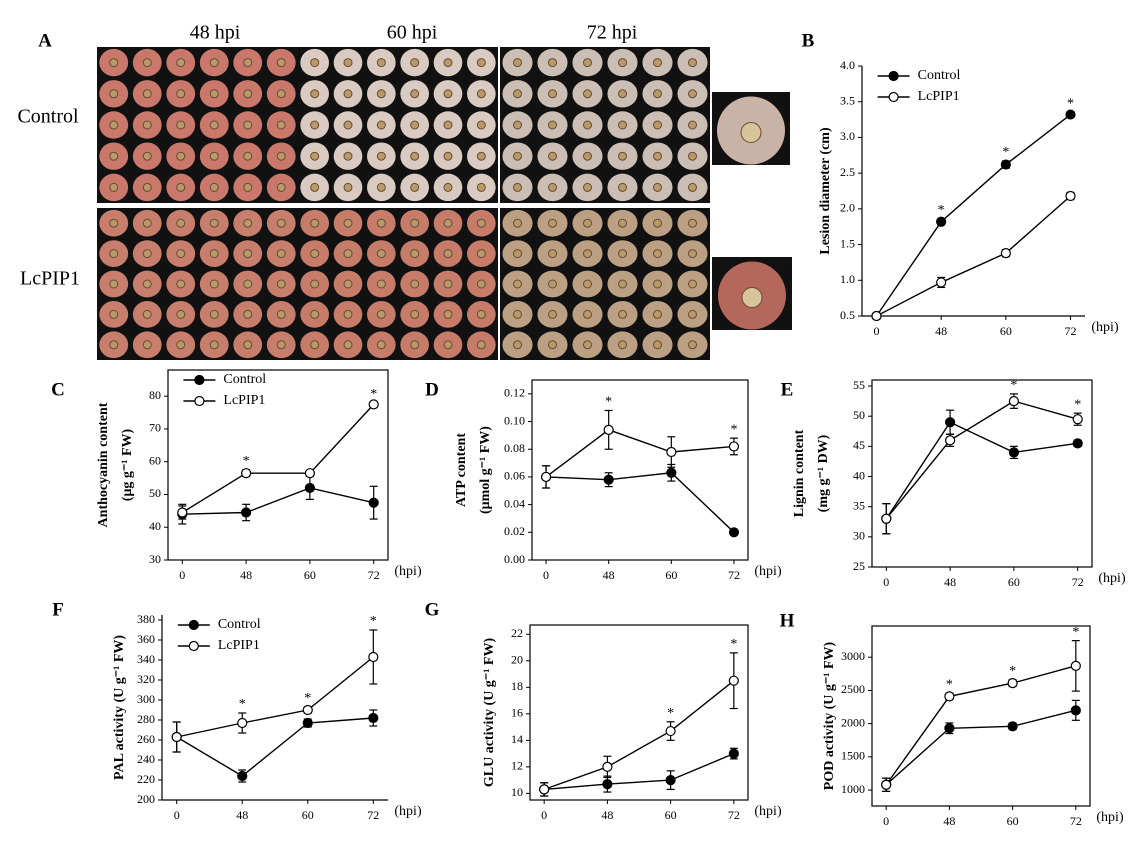 The width and height of the screenshot is (1147, 845). What do you see at coordinates (941, 331) in the screenshot?
I see `x-tick-label: 48` at bounding box center [941, 331].